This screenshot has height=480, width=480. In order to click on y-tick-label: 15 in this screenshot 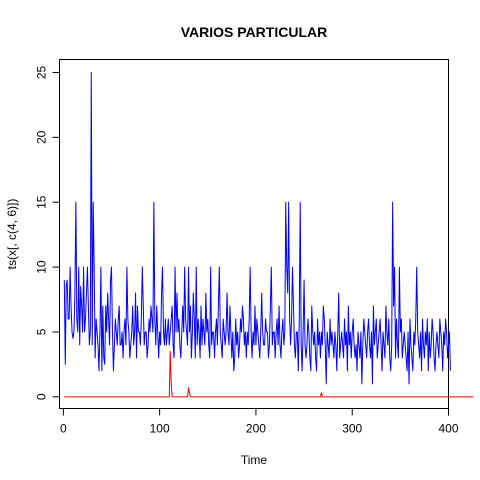, I will do `click(42, 202)`.